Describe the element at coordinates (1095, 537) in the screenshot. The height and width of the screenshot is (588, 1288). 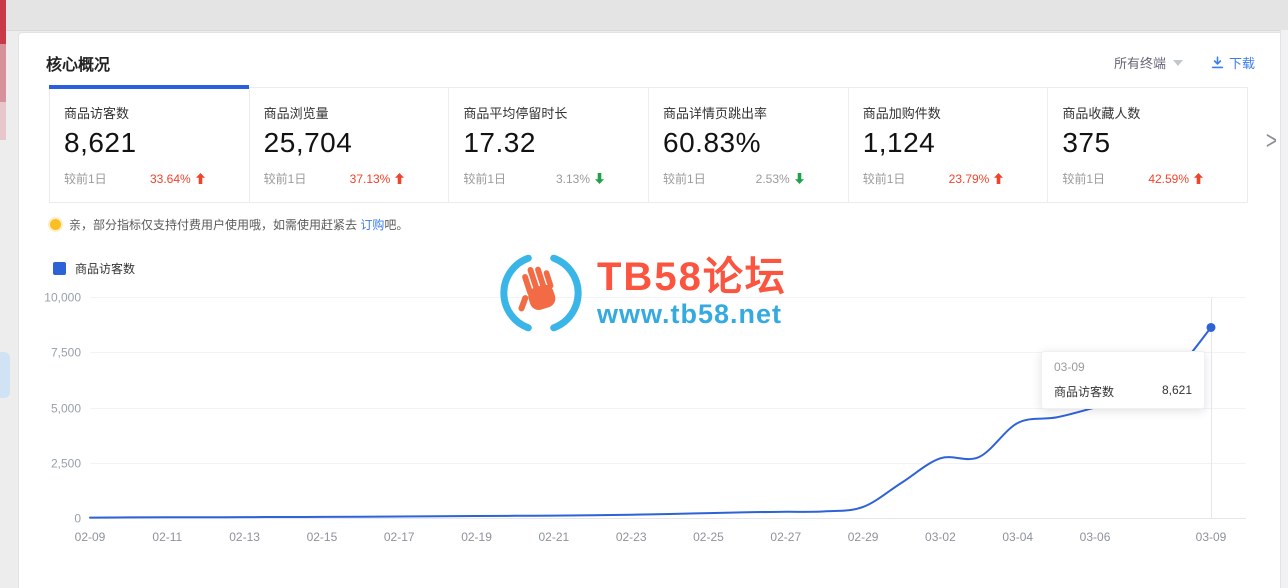
I see `x-tick-label: 03-06` at that location.